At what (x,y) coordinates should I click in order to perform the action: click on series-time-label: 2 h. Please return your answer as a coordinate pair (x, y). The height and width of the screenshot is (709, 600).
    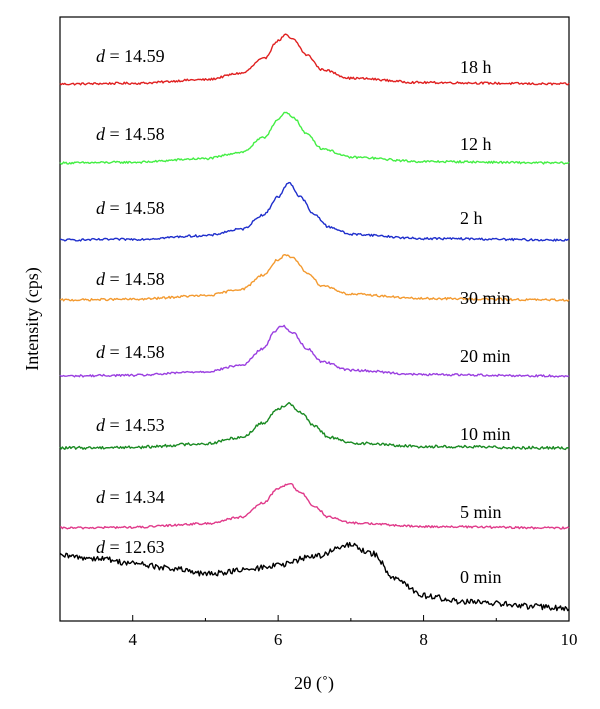
    Looking at the image, I should click on (471, 218).